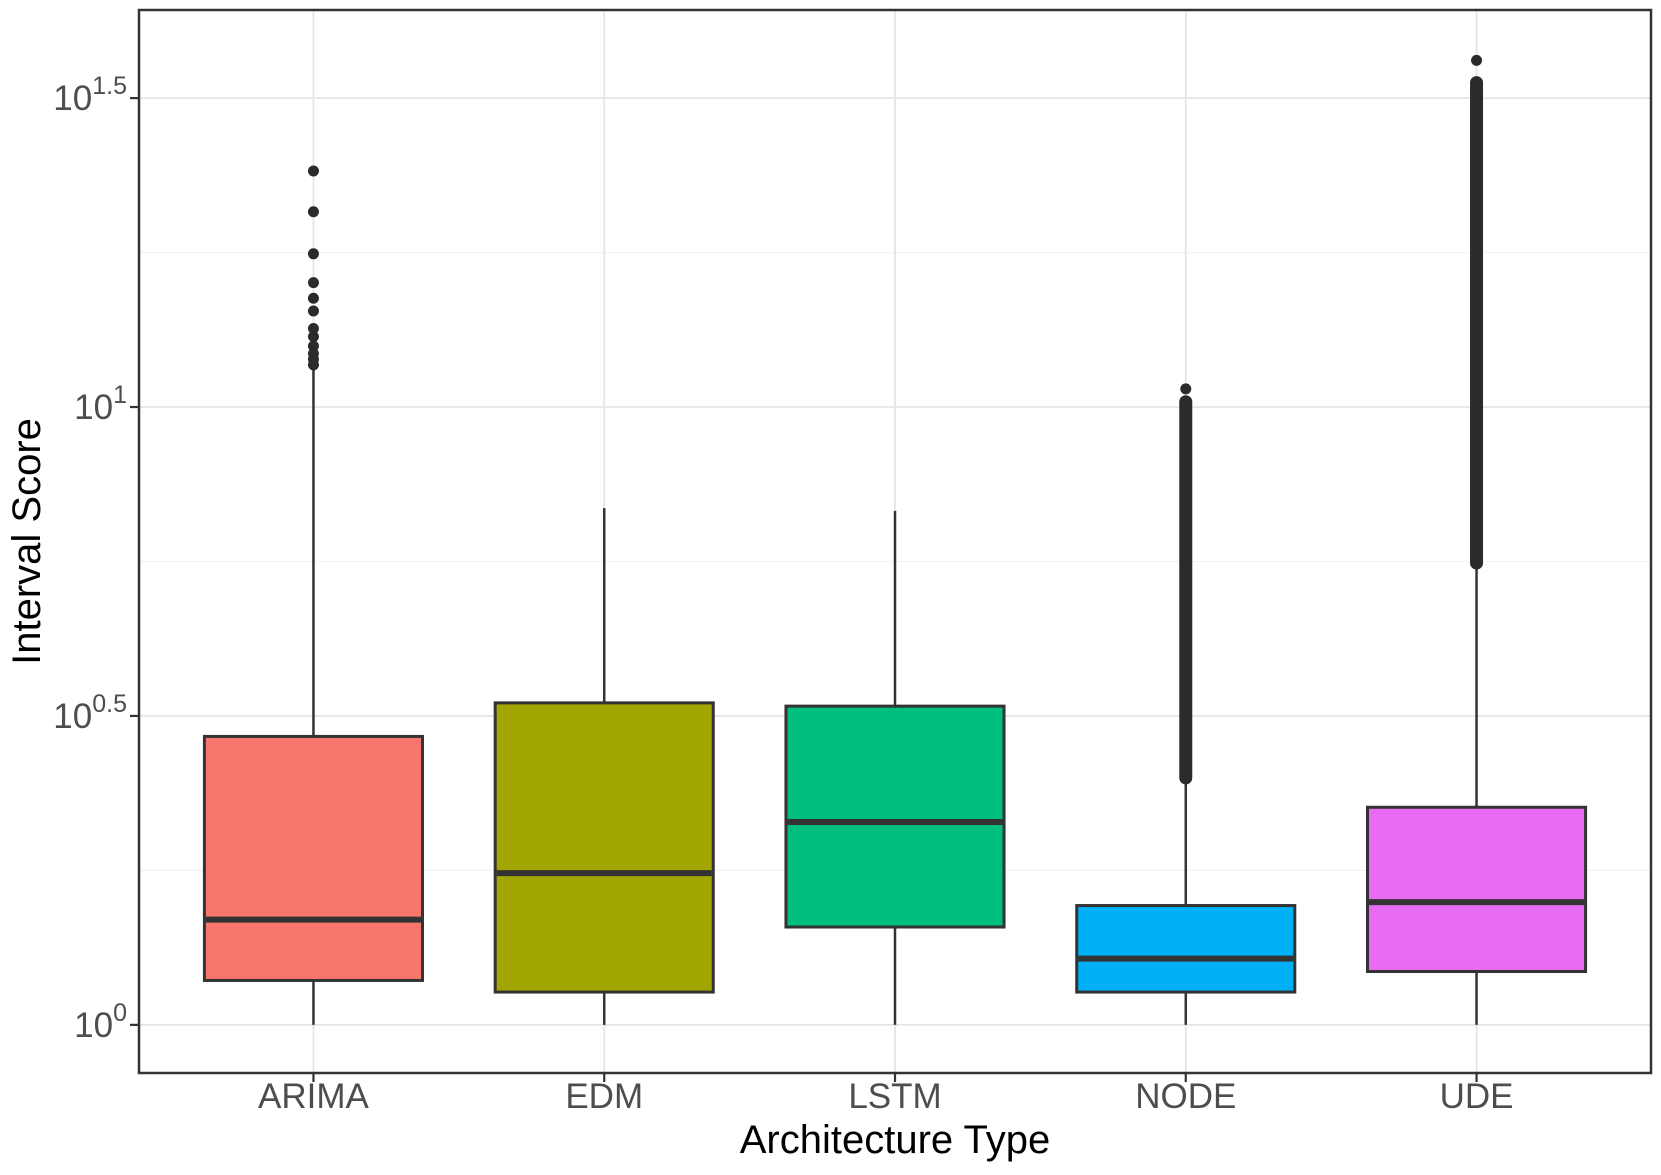  What do you see at coordinates (90, 95) in the screenshot?
I see `y-tick-label: 101.5` at bounding box center [90, 95].